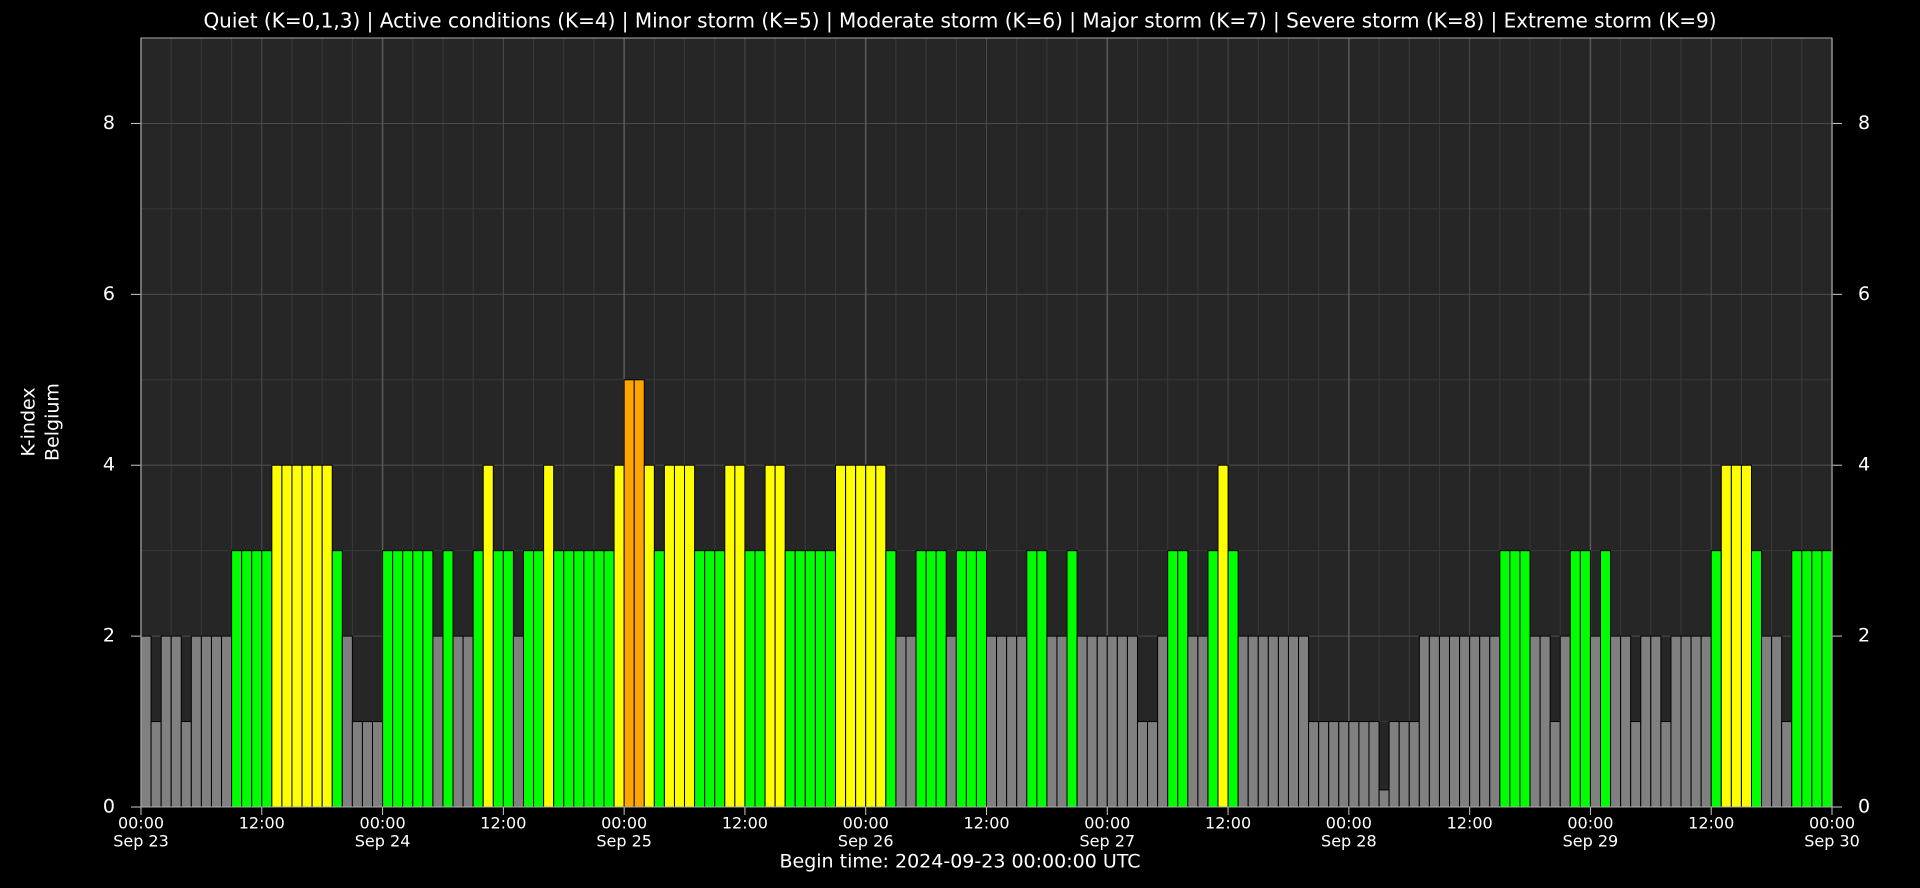 Image resolution: width=1920 pixels, height=888 pixels. I want to click on y-tick-label: 8, so click(109, 123).